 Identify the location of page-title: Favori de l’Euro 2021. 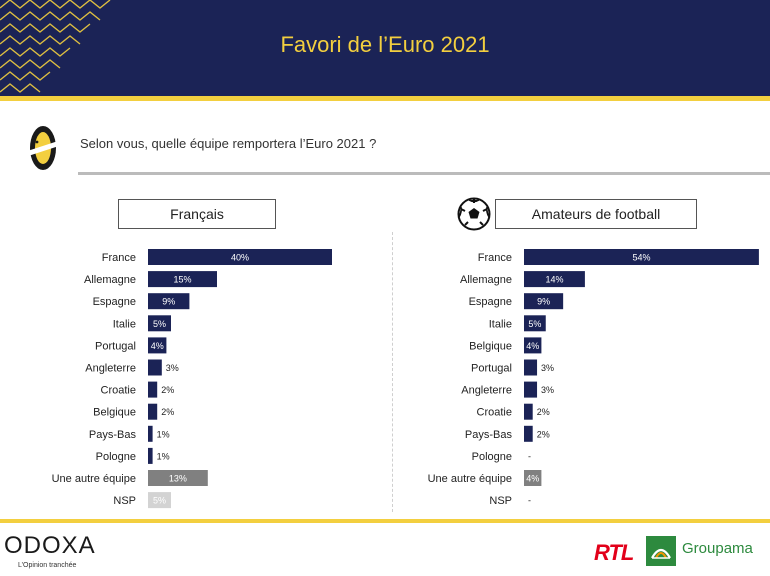
(385, 44).